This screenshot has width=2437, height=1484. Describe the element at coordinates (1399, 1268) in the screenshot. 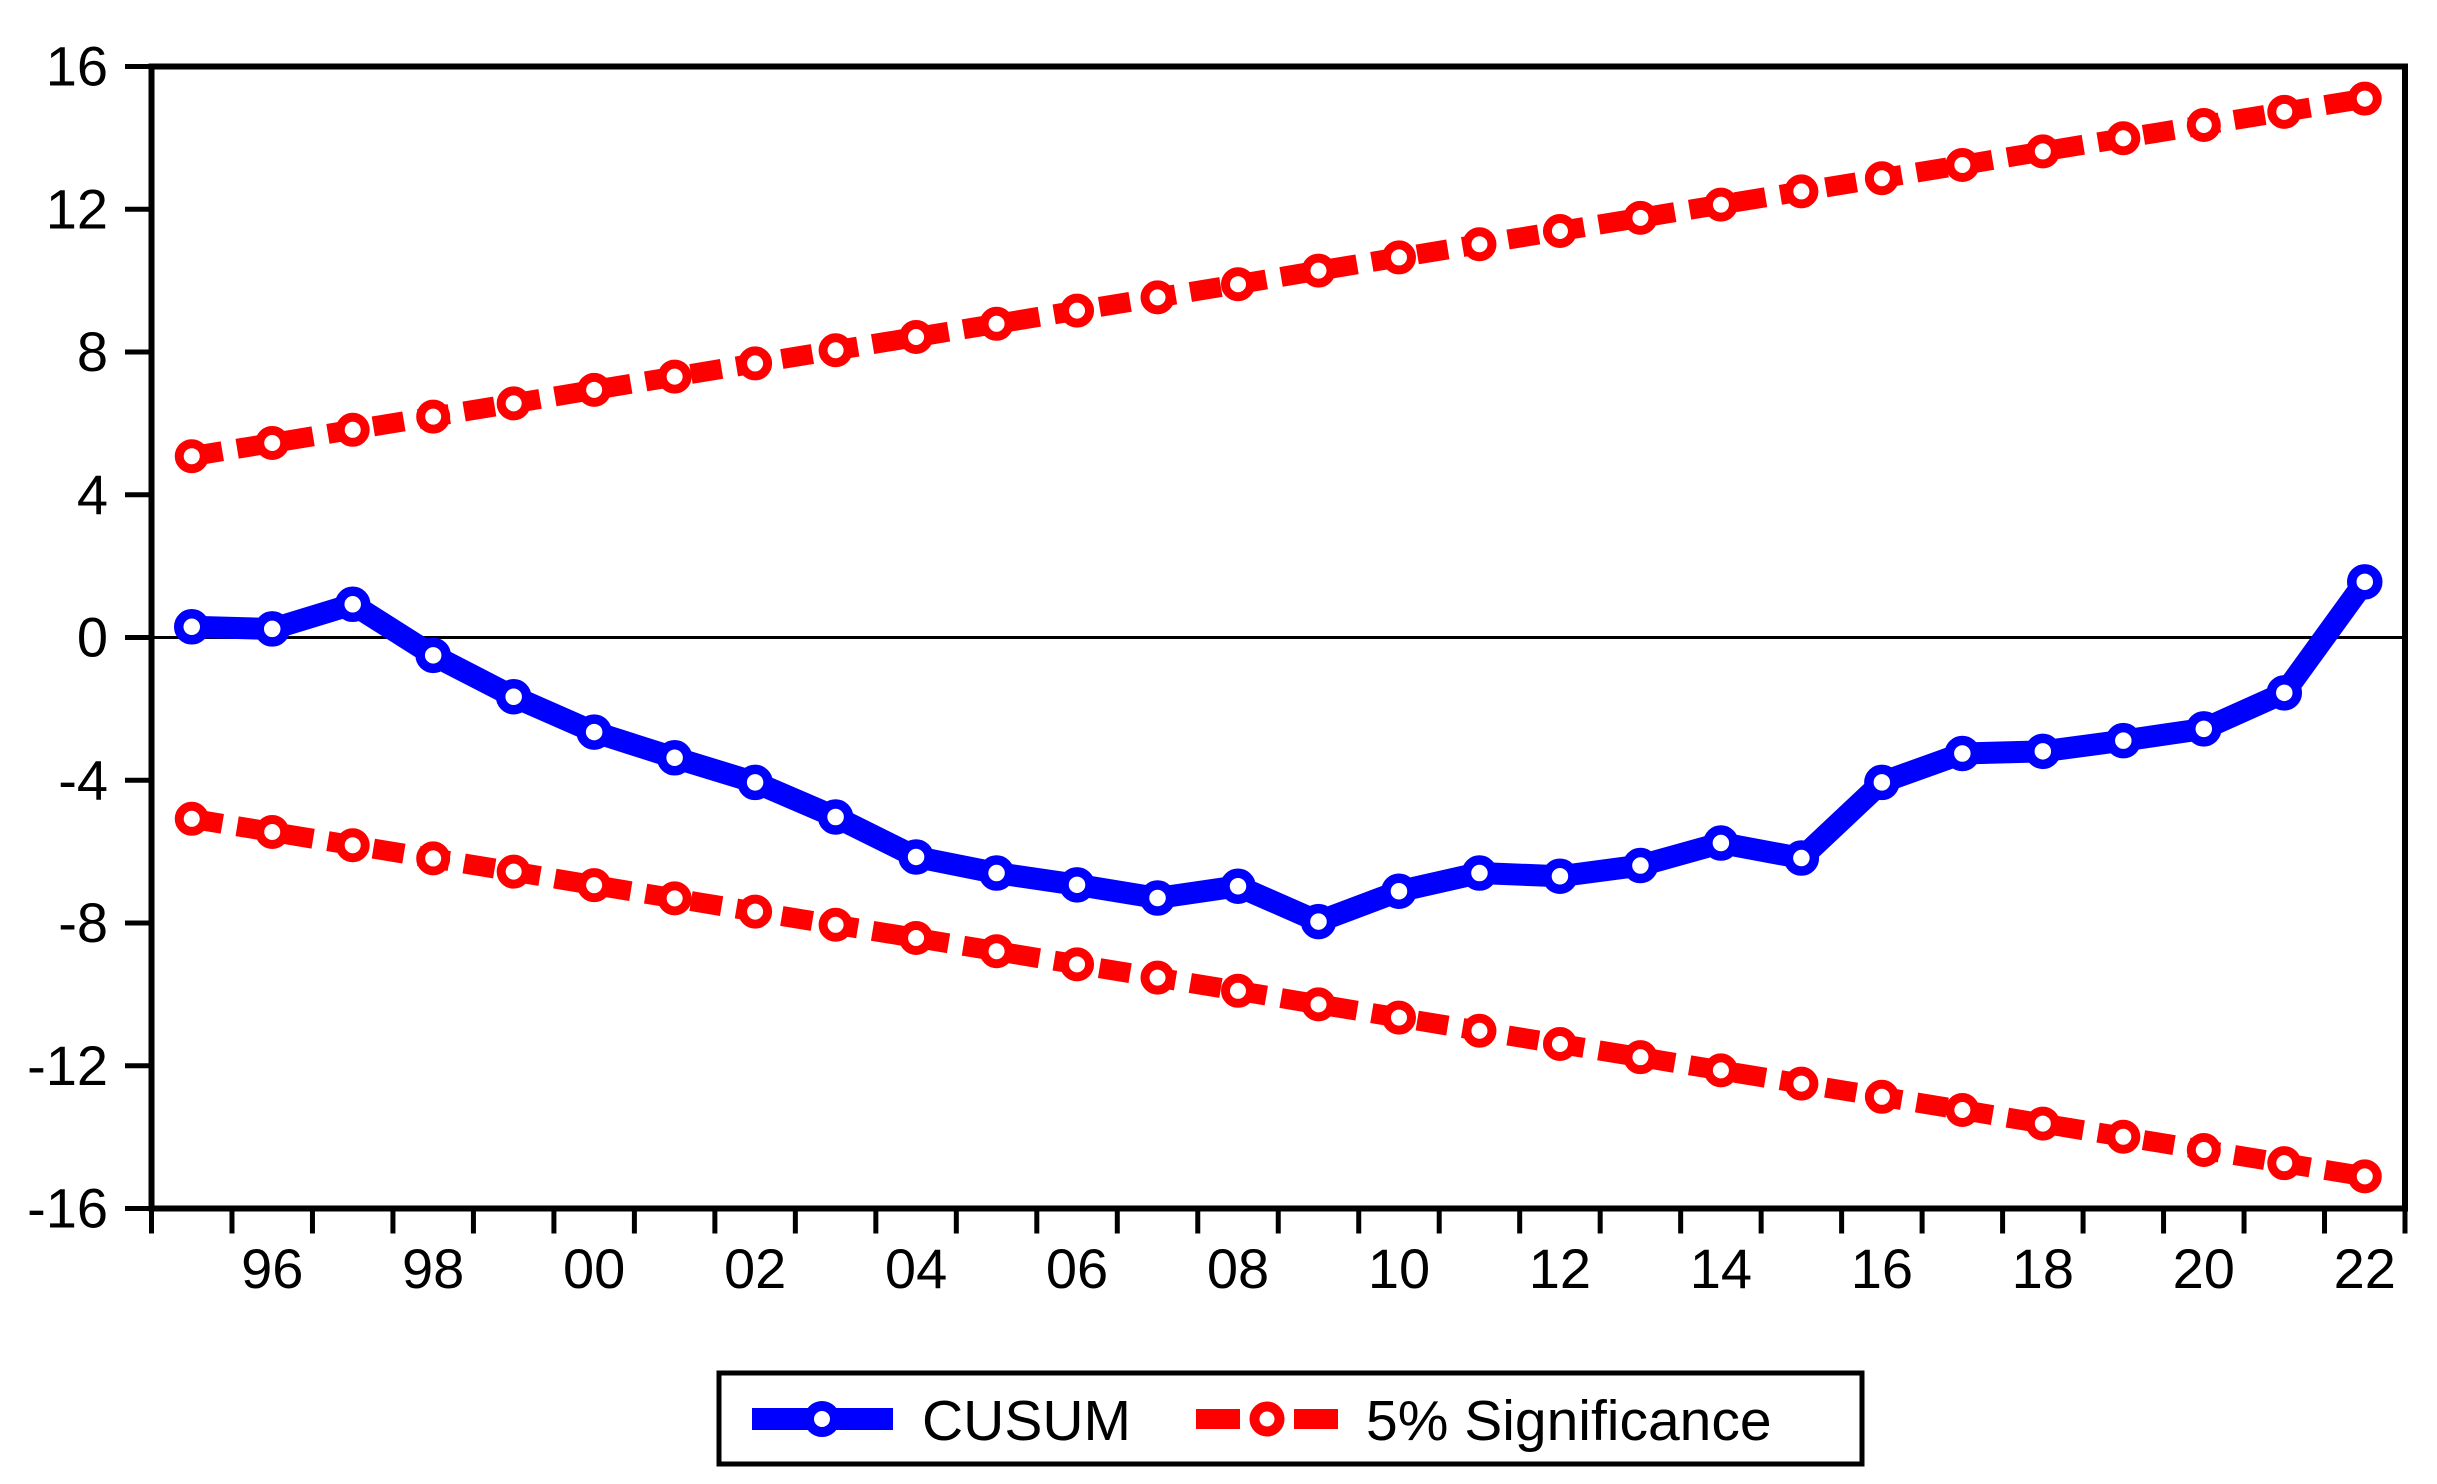

I see `x-tick-label: 10` at that location.